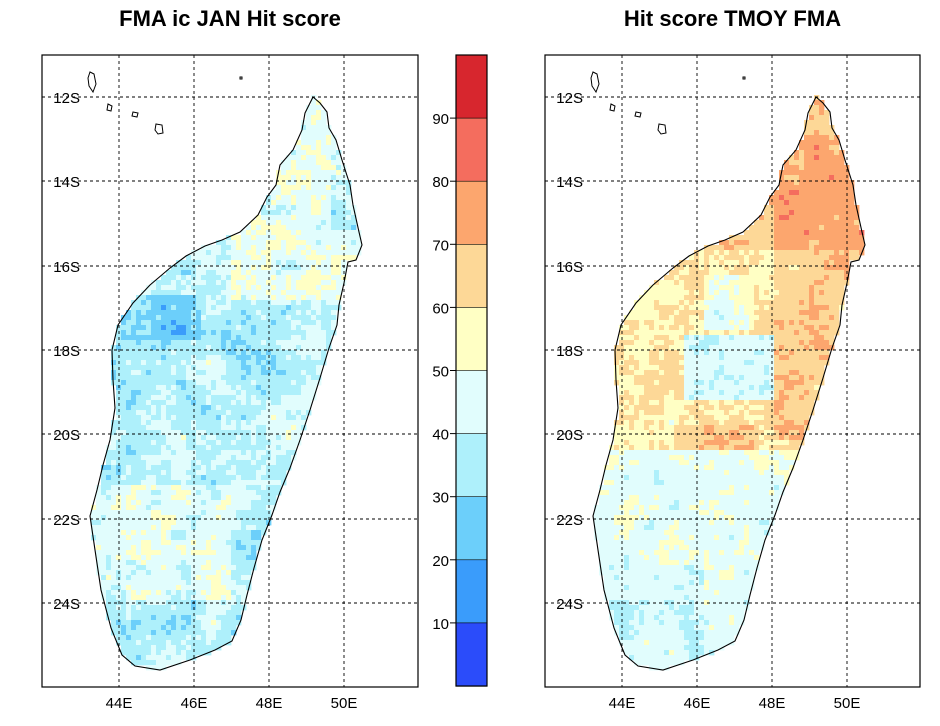 The width and height of the screenshot is (940, 726). I want to click on colorbar-label: 40, so click(440, 435).